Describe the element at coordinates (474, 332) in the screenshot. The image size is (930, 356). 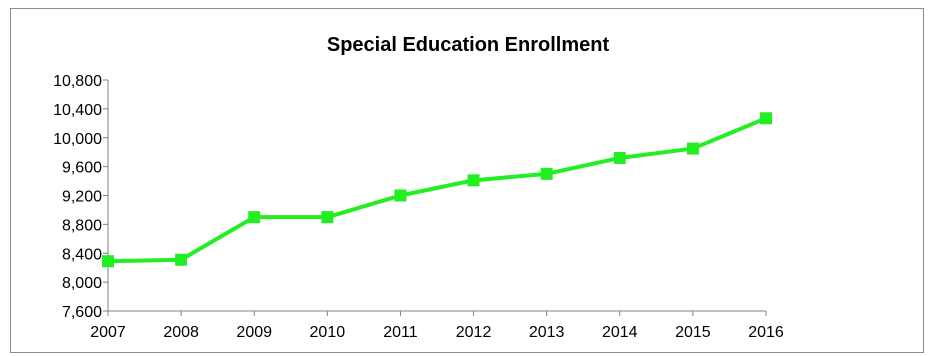
I see `x-tick-label: 2012` at that location.